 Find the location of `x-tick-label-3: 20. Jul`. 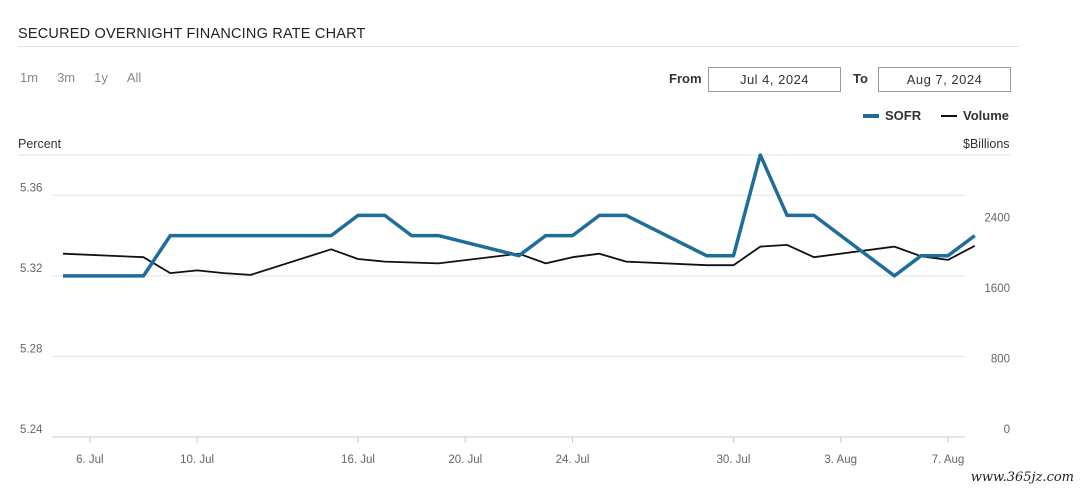

x-tick-label-3: 20. Jul is located at coordinates (465, 460).